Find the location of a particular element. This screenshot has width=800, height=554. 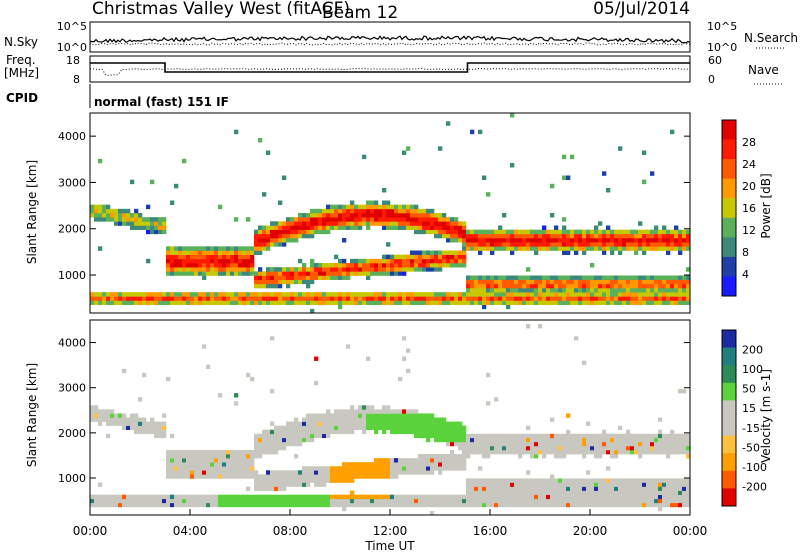

velocity-colorbar-label: Velocity [m s-1] is located at coordinates (766, 416).